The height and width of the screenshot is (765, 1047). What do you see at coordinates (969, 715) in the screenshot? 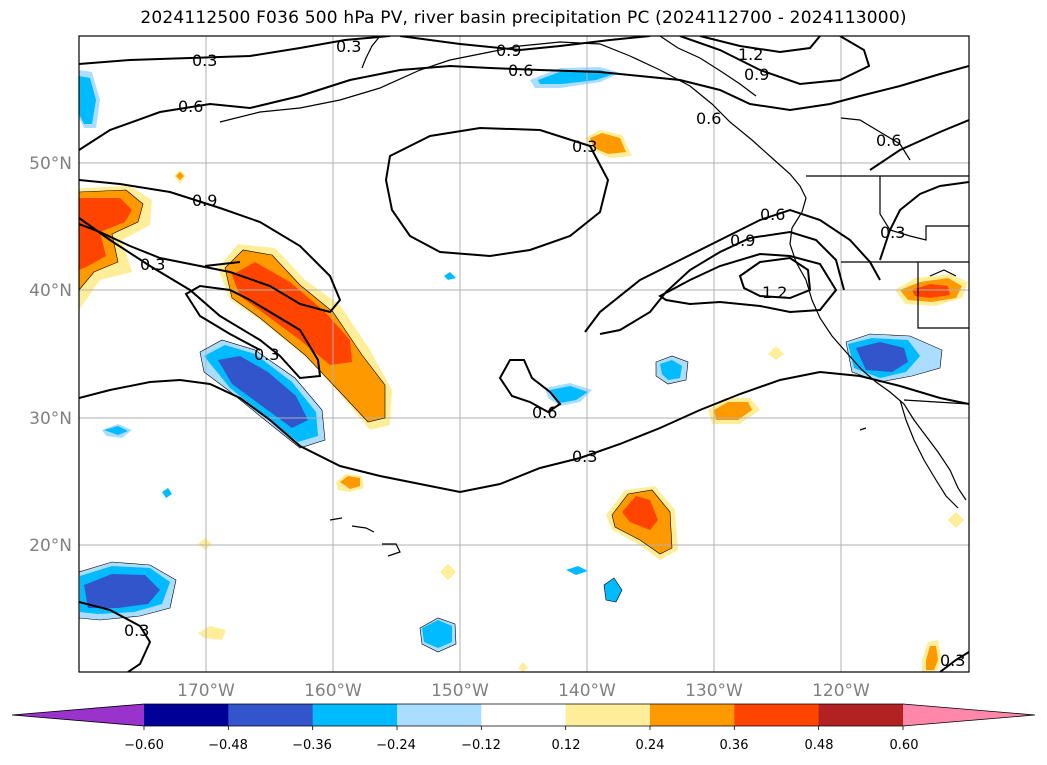
I see `colorbar-extend-high` at bounding box center [969, 715].